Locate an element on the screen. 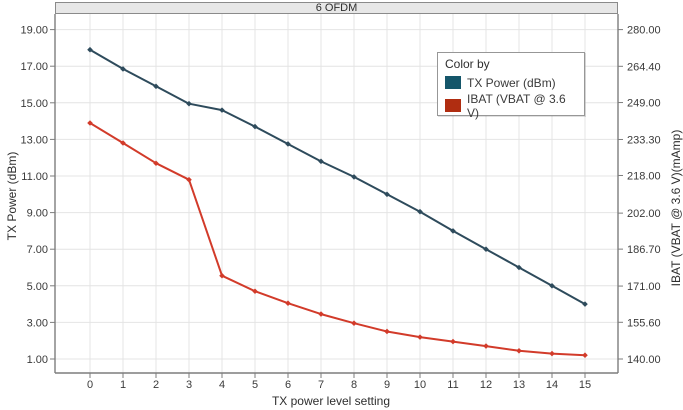 This screenshot has height=410, width=683. y-tick-label-right: 249.00 is located at coordinates (644, 104).